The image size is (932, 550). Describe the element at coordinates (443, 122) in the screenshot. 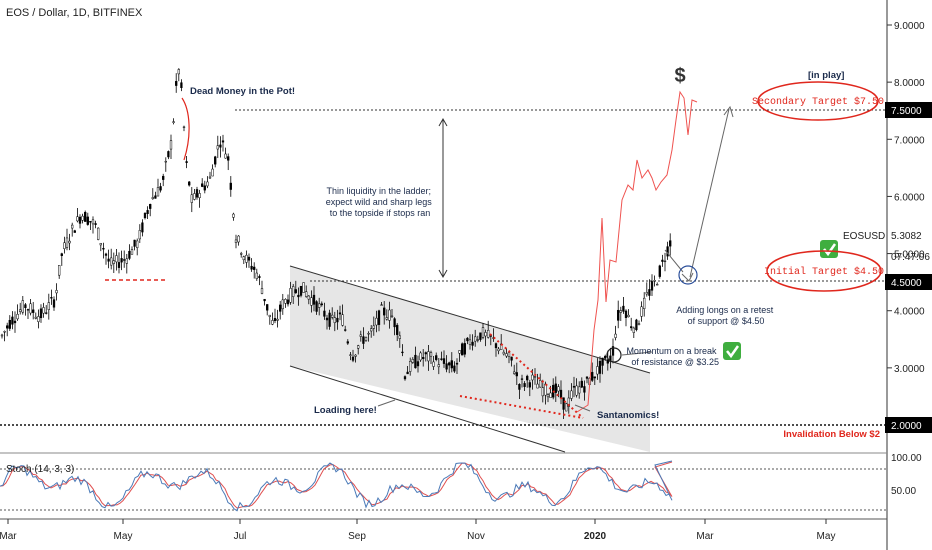

I see `range-arrow-head-top` at that location.